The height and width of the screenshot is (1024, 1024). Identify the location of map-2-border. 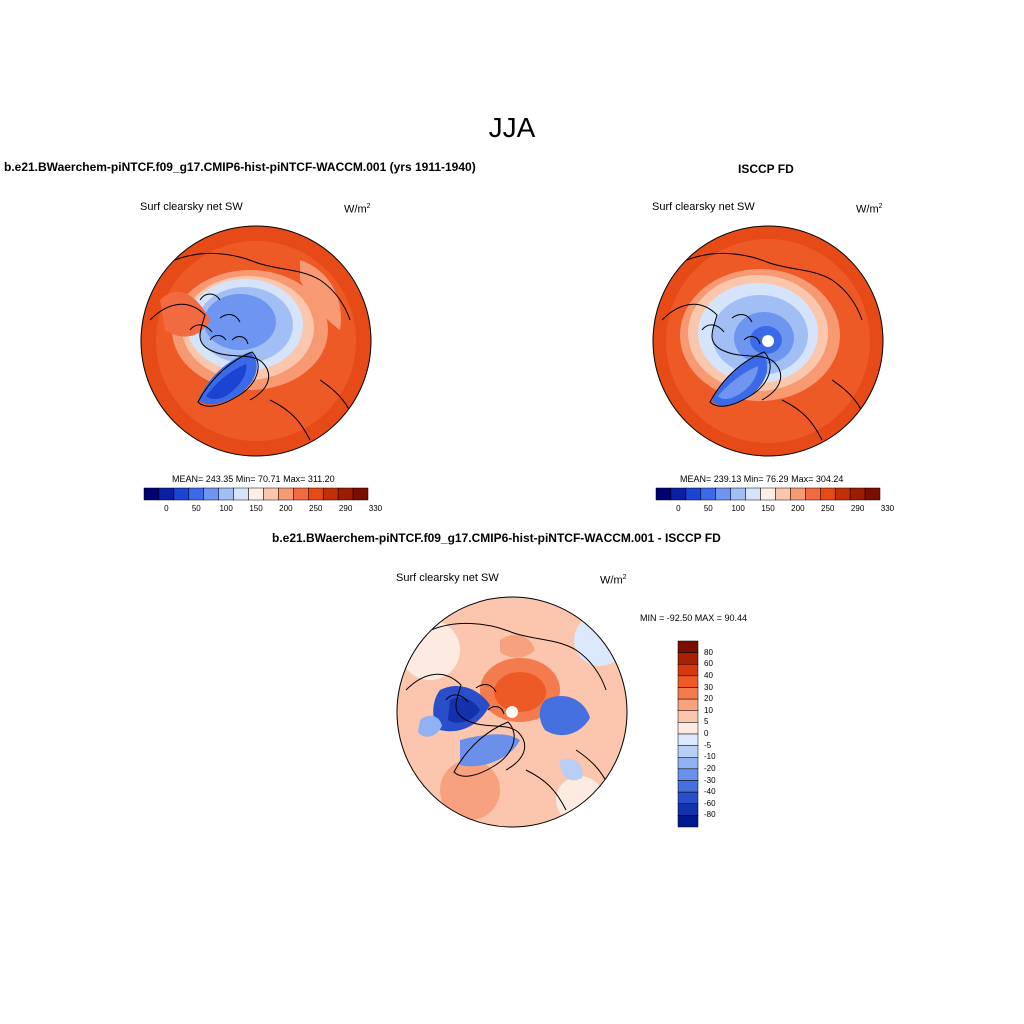
(768, 341).